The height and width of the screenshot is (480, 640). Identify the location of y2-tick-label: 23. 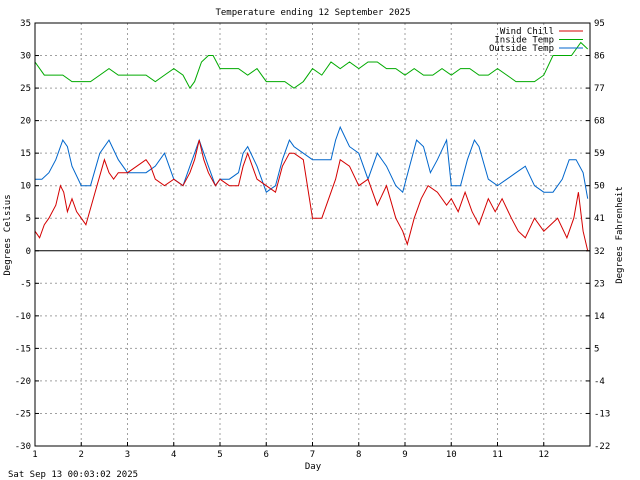
(599, 284).